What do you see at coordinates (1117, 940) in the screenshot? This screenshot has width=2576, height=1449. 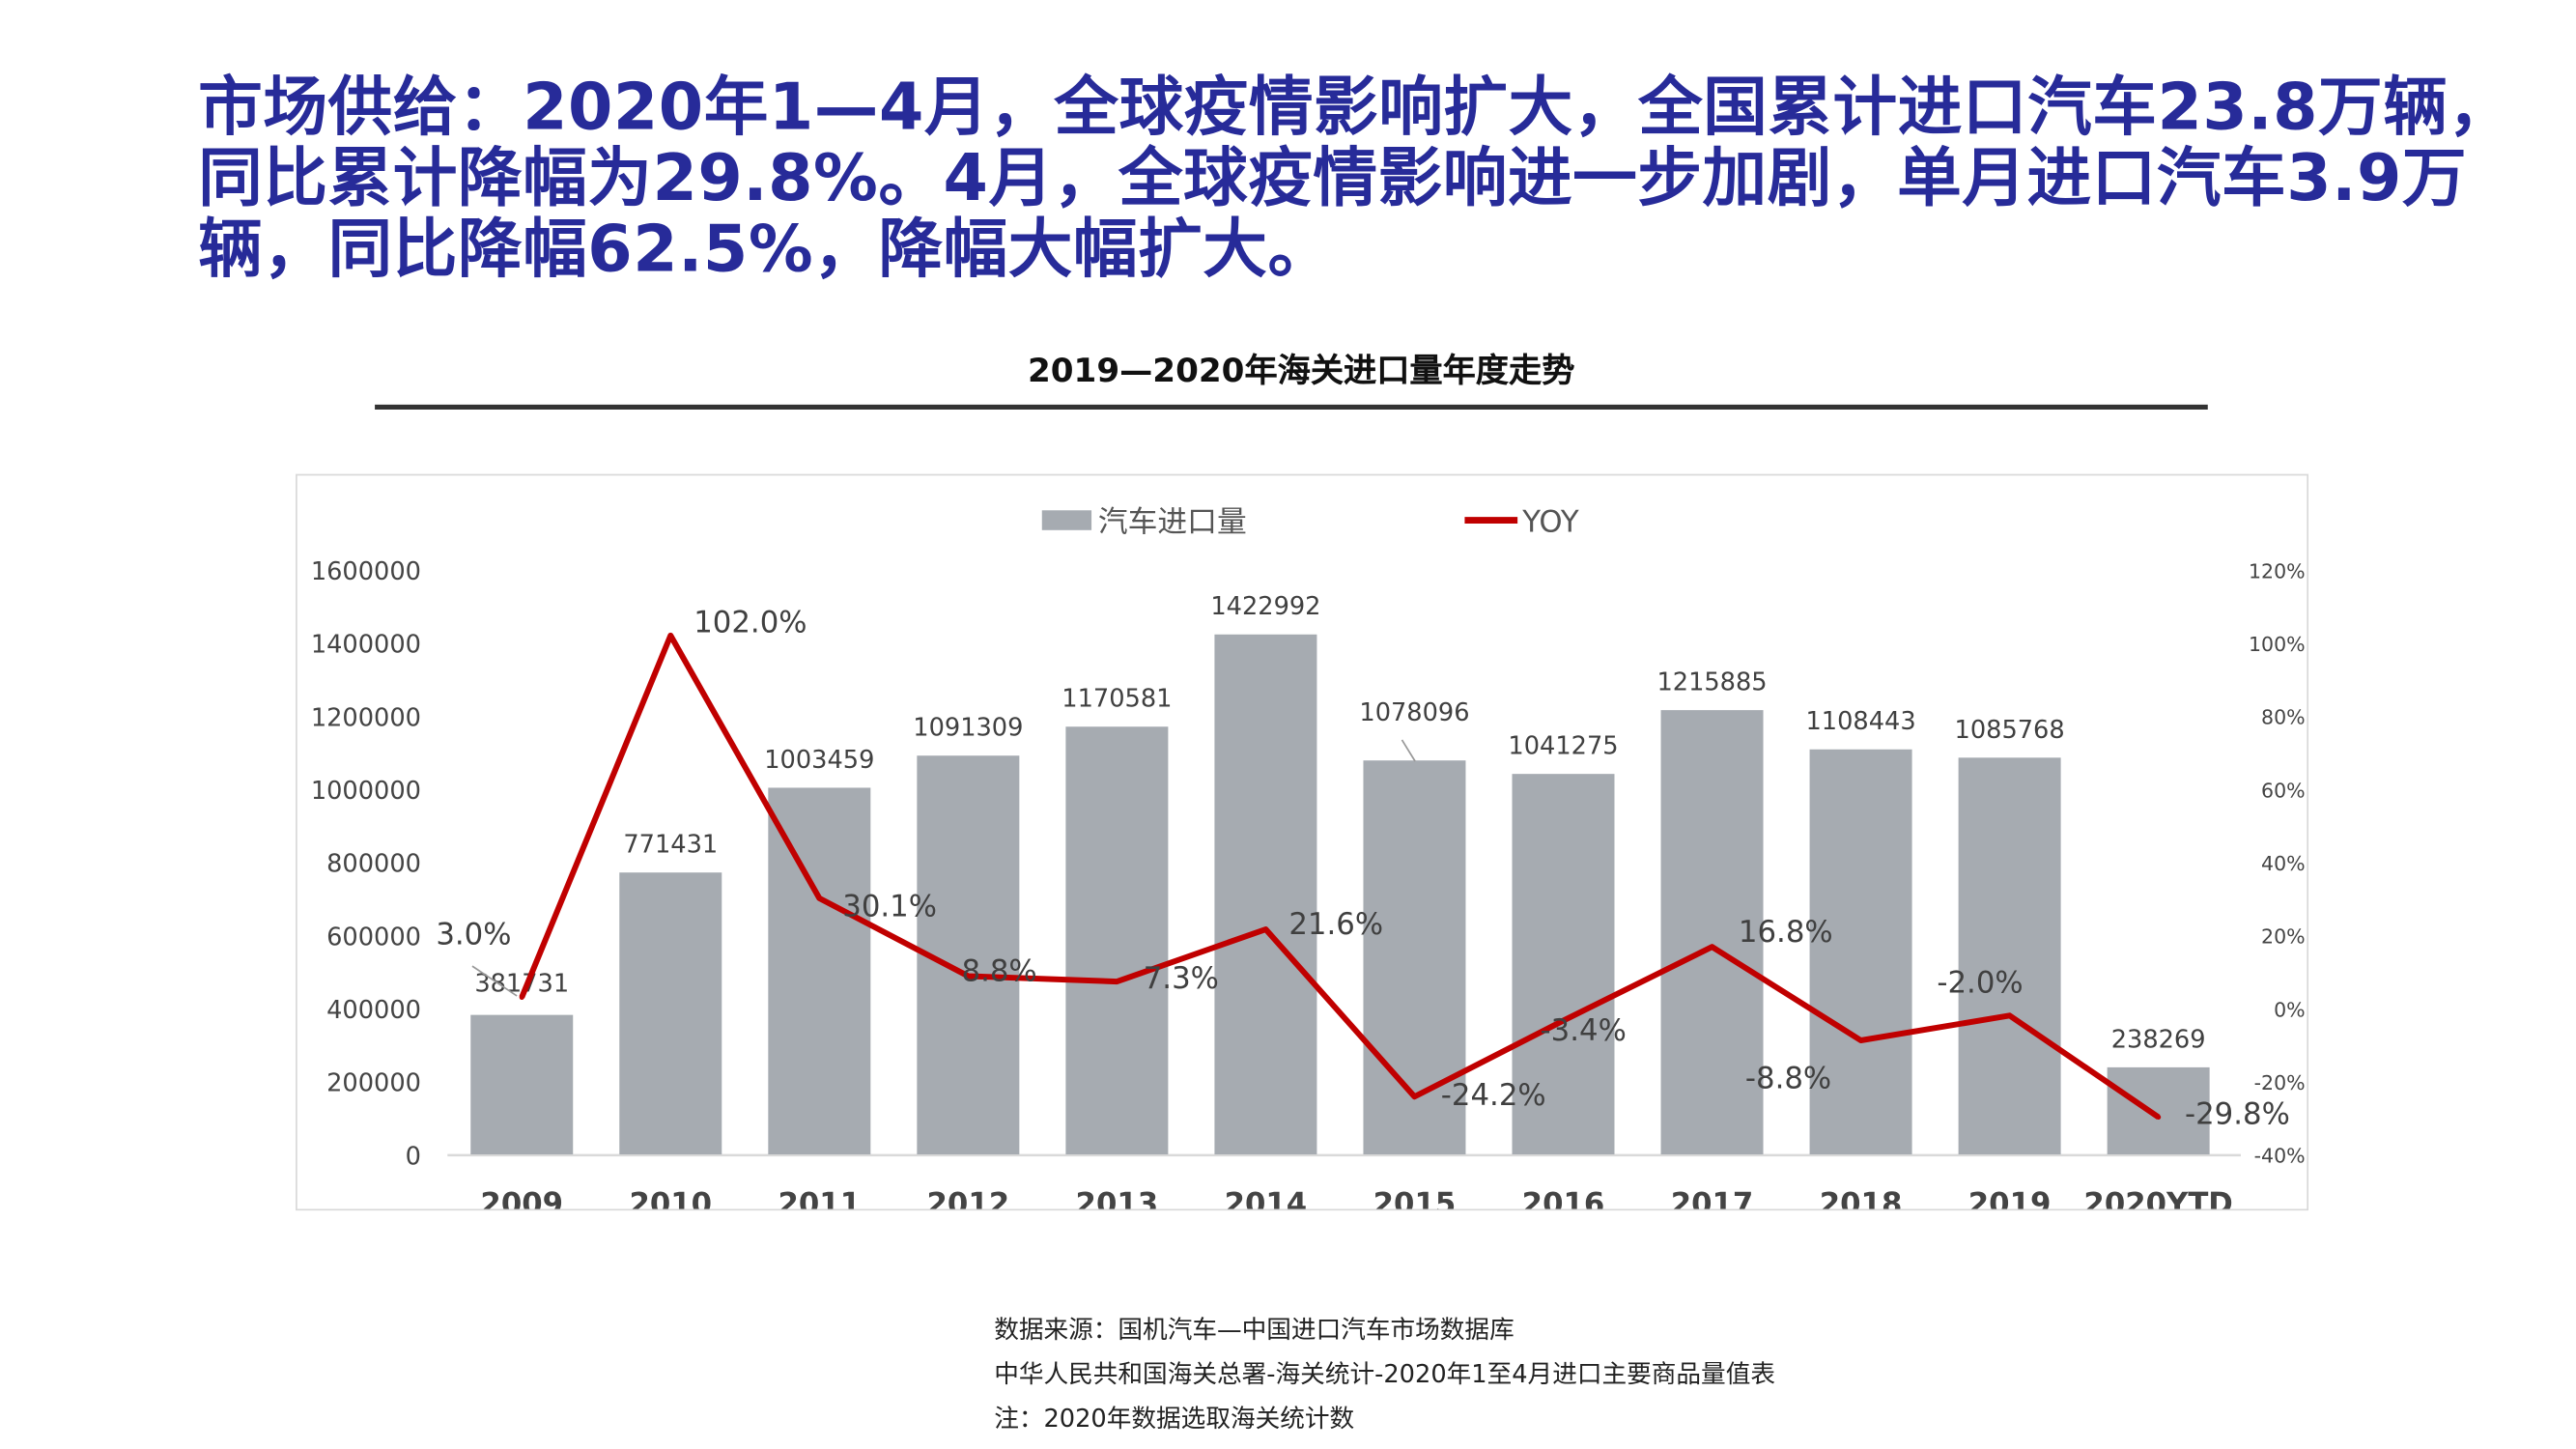 I see `bar-2013` at bounding box center [1117, 940].